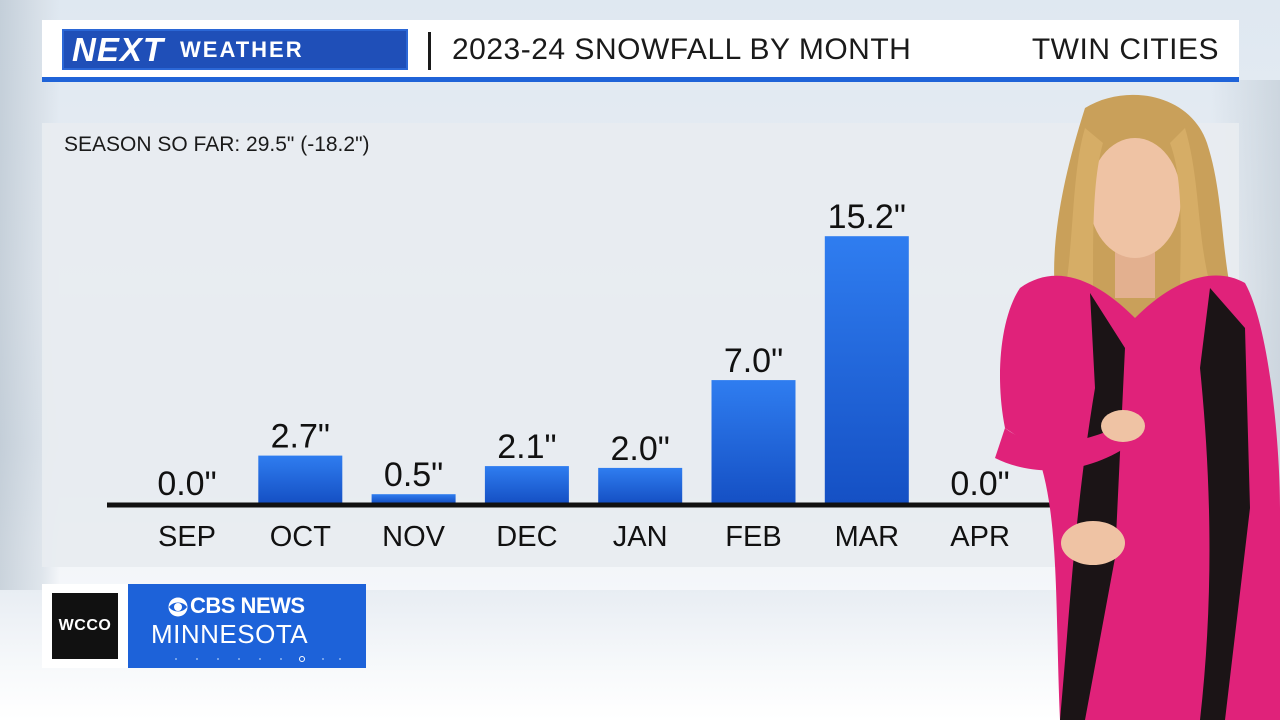 The image size is (1280, 720). What do you see at coordinates (682, 49) in the screenshot?
I see `chart-title: 2023-24 SNOWFALL BY MONTH` at bounding box center [682, 49].